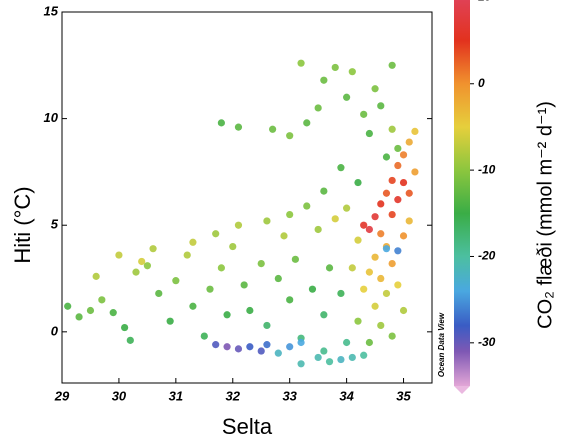 The height and width of the screenshot is (443, 561). Describe the element at coordinates (289, 395) in the screenshot. I see `x-tick-label: 33` at that location.